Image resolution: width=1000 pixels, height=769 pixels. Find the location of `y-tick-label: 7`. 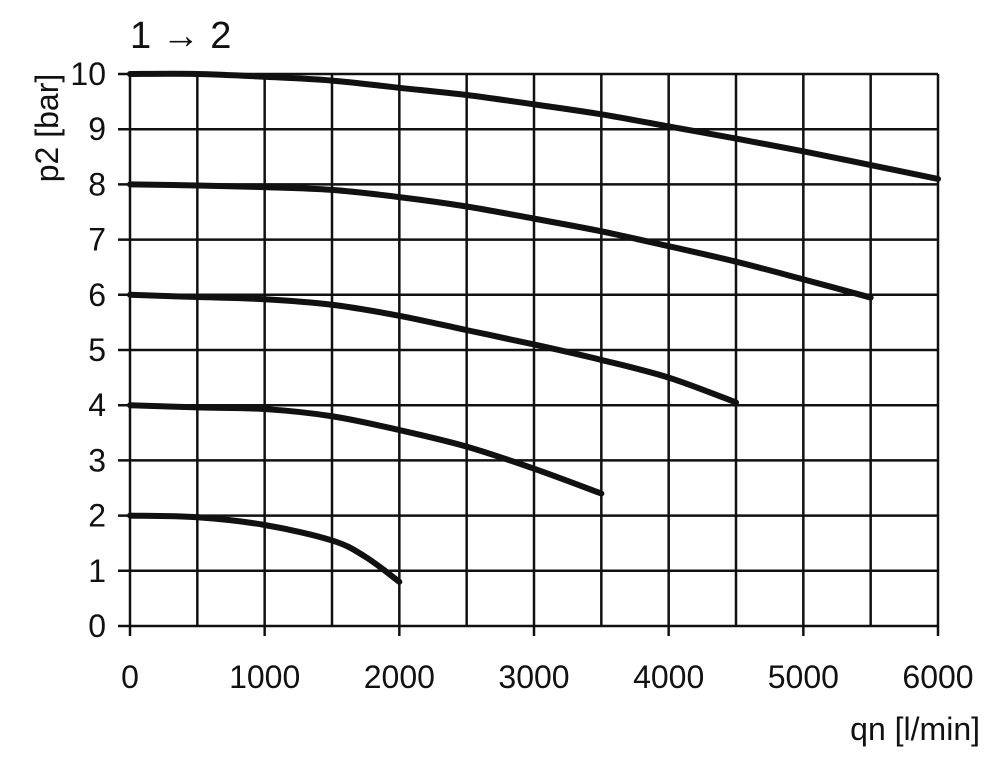

y-tick-label: 7 is located at coordinates (97, 240).